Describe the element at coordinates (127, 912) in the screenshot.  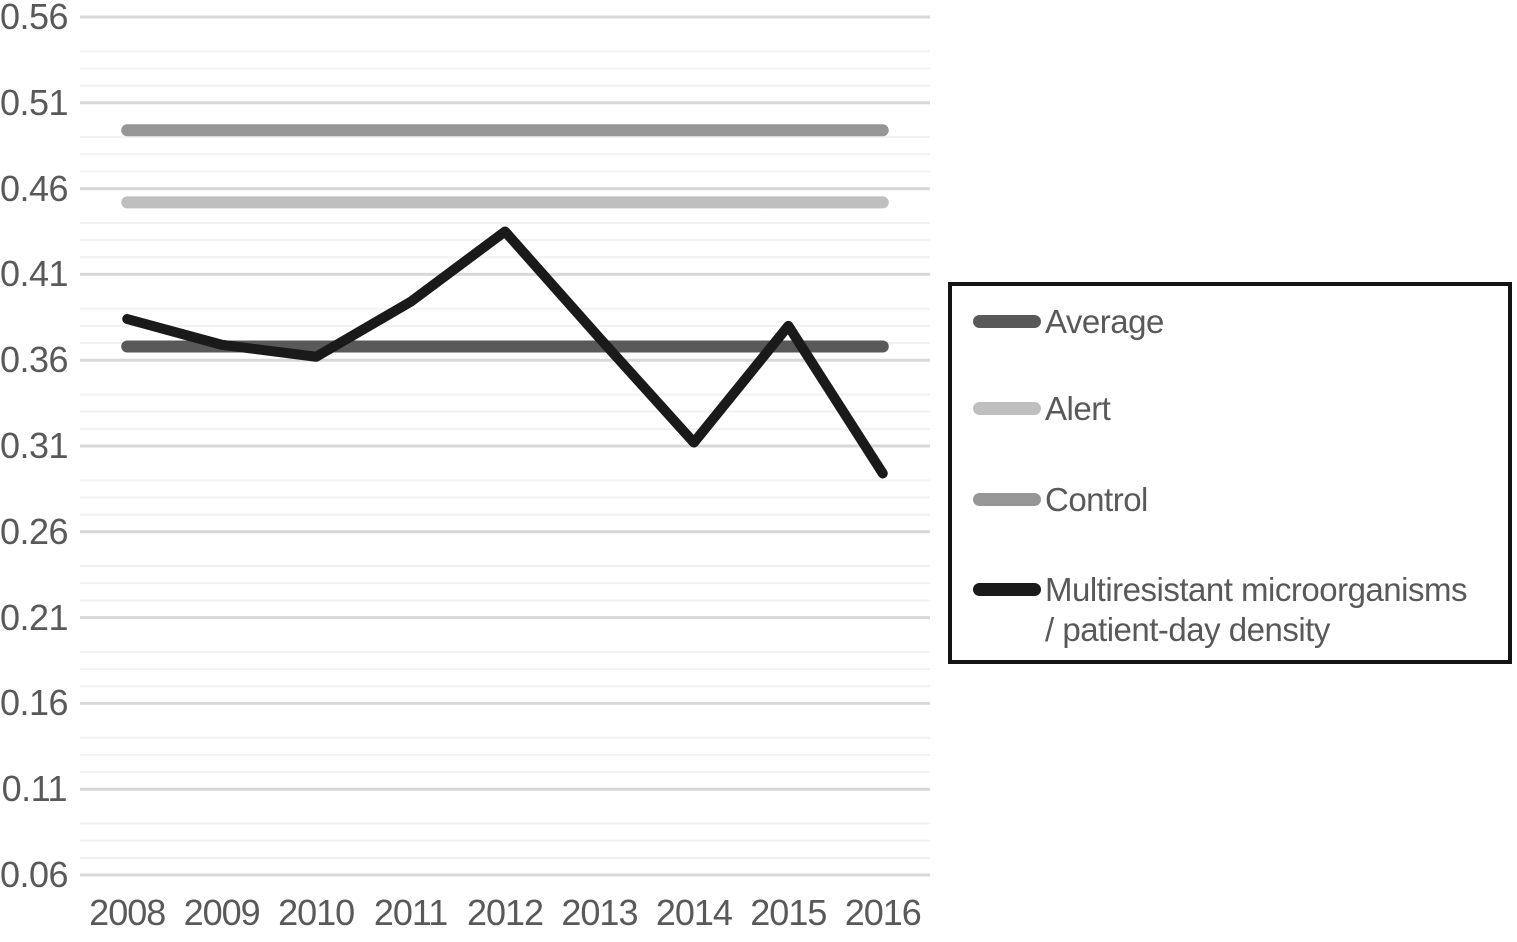
I see `x-tick-label: 2008` at that location.